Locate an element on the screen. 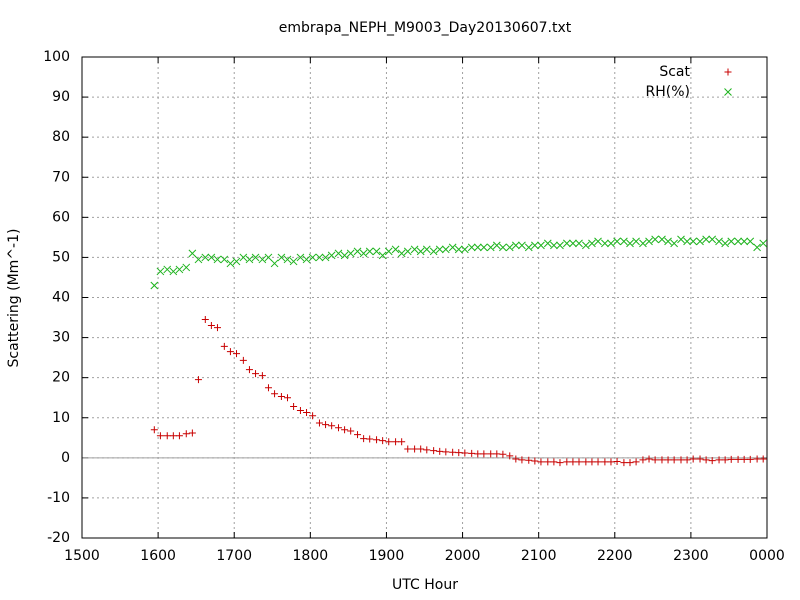  y-tick-label: -20 is located at coordinates (58, 538).